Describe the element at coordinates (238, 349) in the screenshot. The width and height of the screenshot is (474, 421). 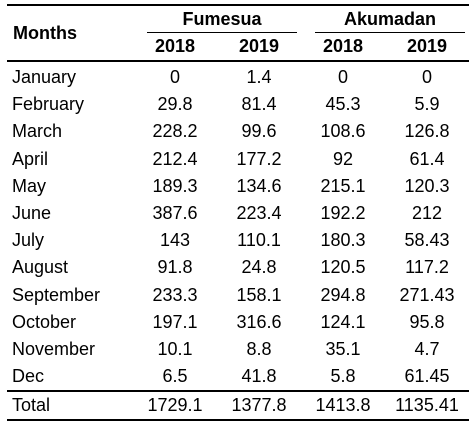
I see `table-row: November 10.1 8.8 35.1 4.7` at that location.